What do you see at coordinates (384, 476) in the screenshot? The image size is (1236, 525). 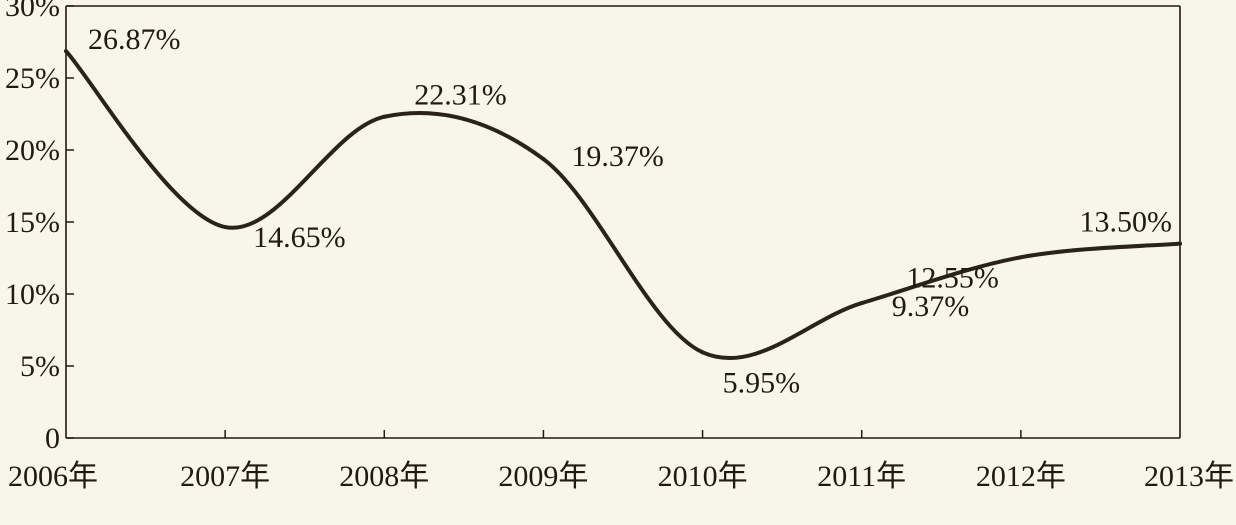 I see `x-tick-label: 2008年` at bounding box center [384, 476].